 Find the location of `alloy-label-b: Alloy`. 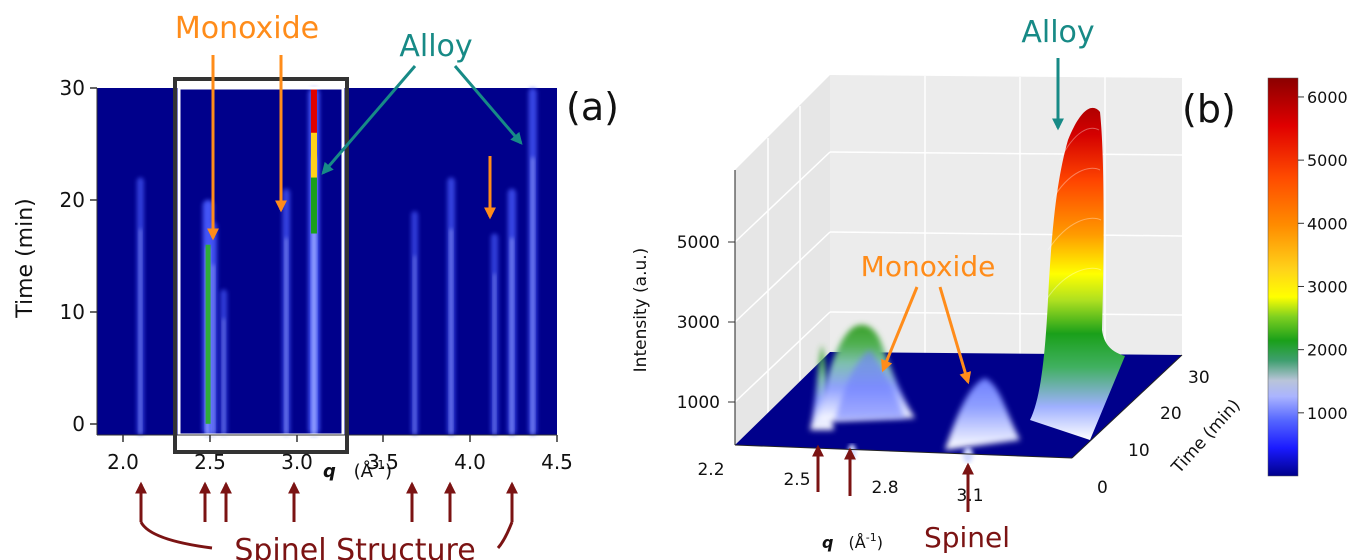

alloy-label-b: Alloy is located at coordinates (1057, 32).